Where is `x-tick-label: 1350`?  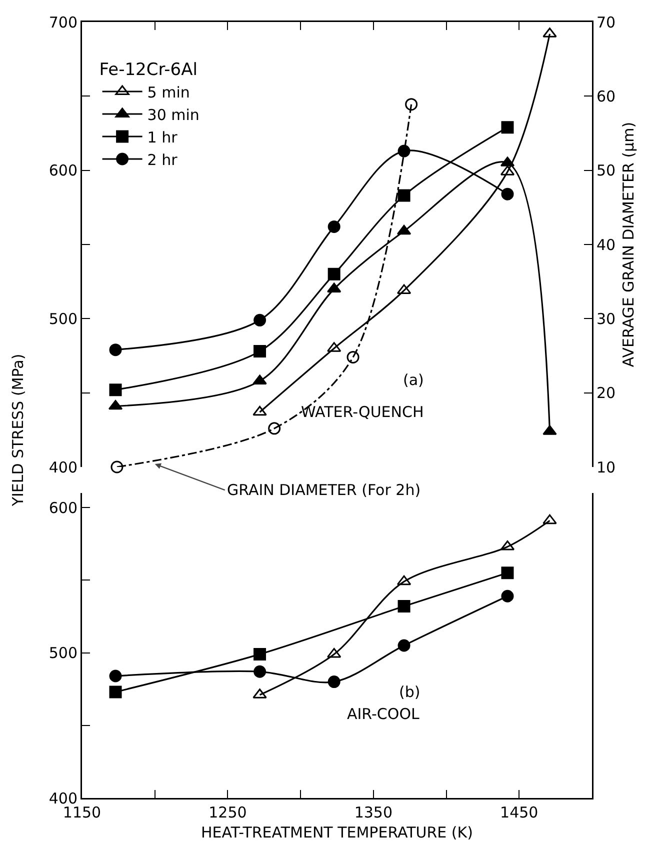 x-tick-label: 1350 is located at coordinates (373, 813).